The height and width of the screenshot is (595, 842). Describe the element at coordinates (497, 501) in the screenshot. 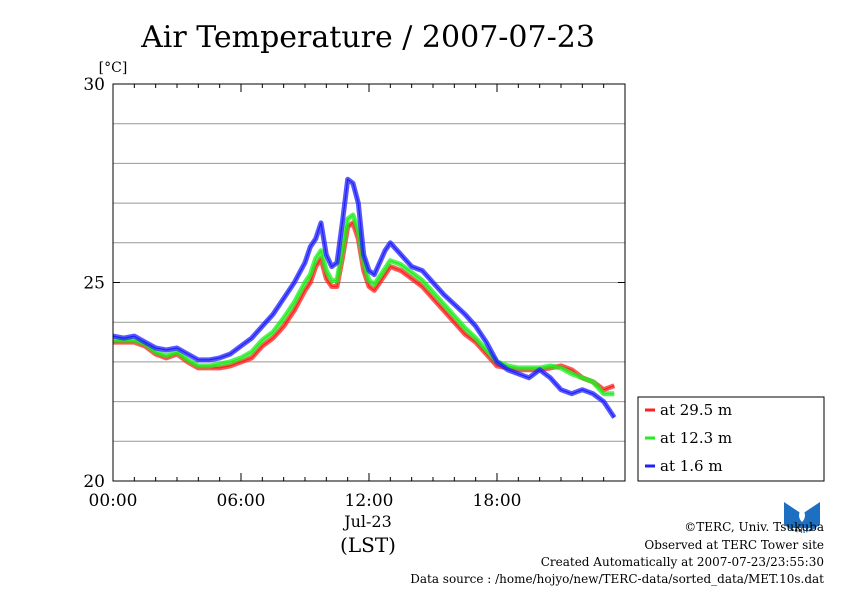

I see `x-tick-label: 18:00` at that location.